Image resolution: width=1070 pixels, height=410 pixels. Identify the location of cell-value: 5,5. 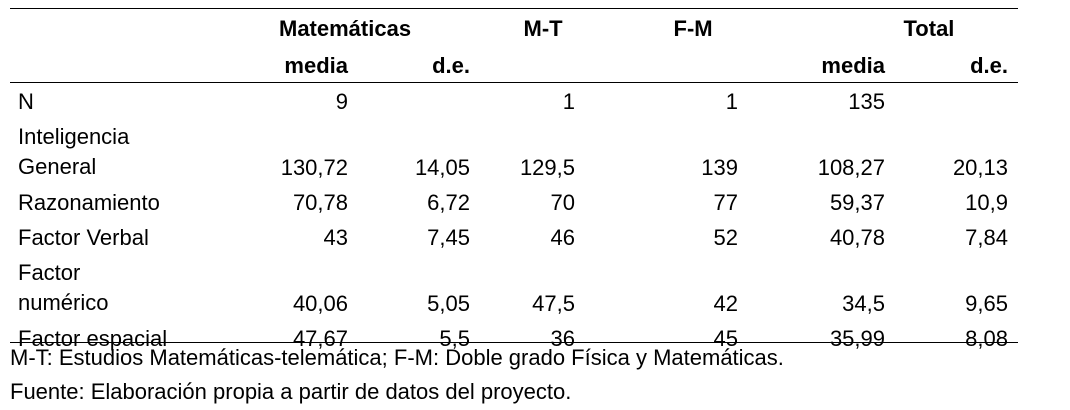
(454, 338).